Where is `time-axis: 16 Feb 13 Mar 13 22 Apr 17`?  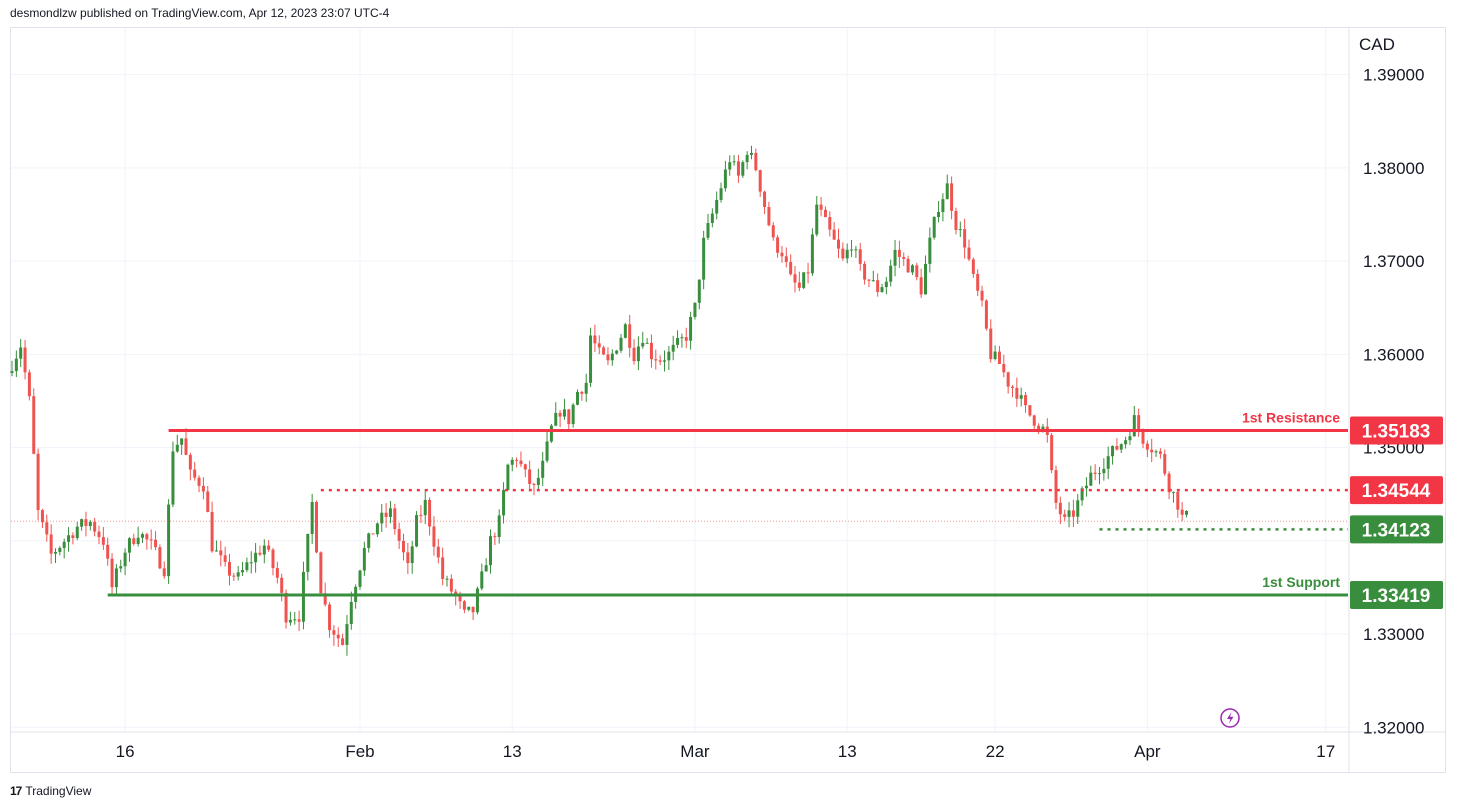 time-axis: 16 Feb 13 Mar 13 22 Apr 17 is located at coordinates (726, 751).